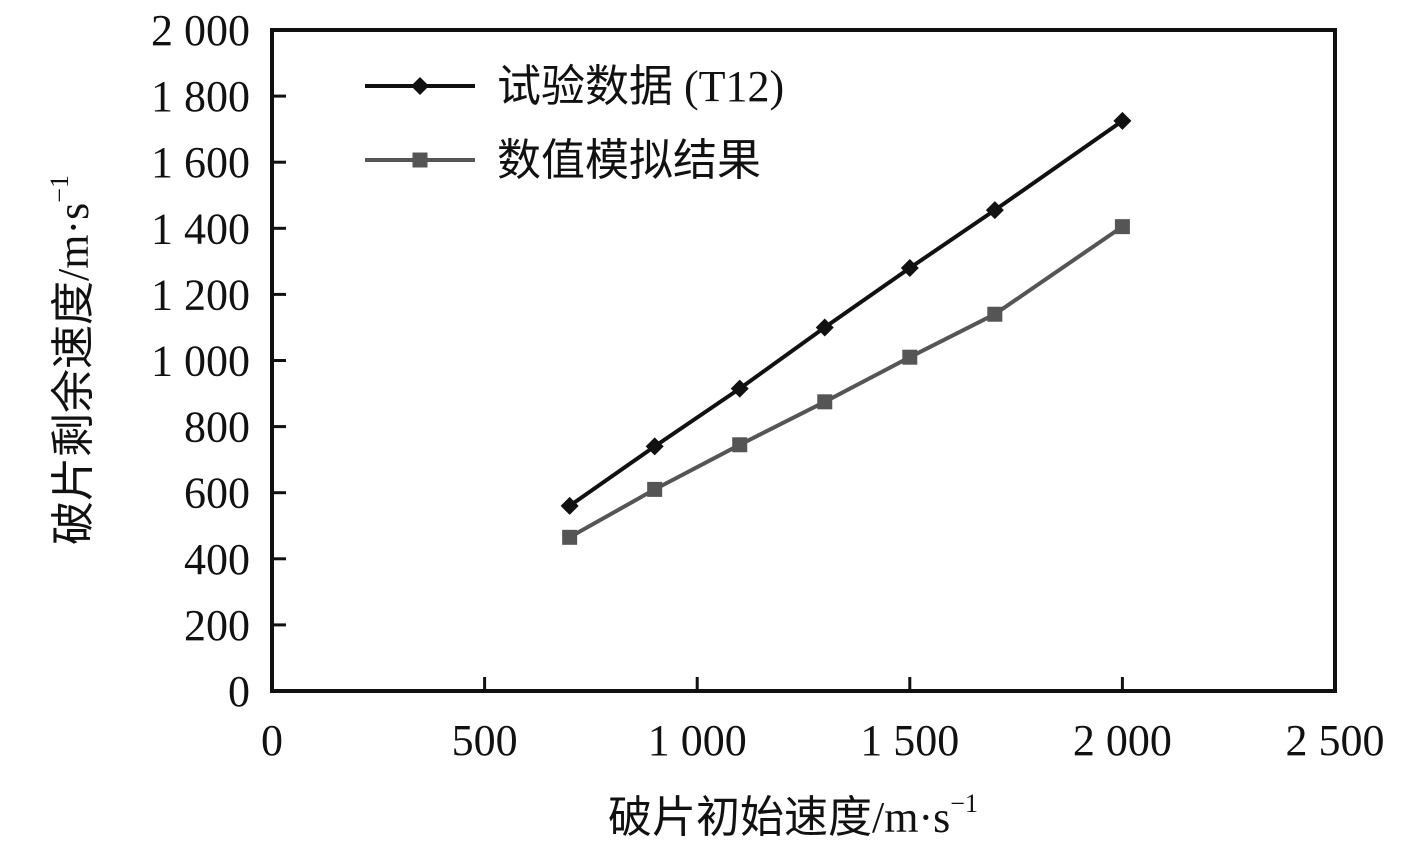 The height and width of the screenshot is (850, 1417). I want to click on x-tick-label: 500, so click(485, 740).